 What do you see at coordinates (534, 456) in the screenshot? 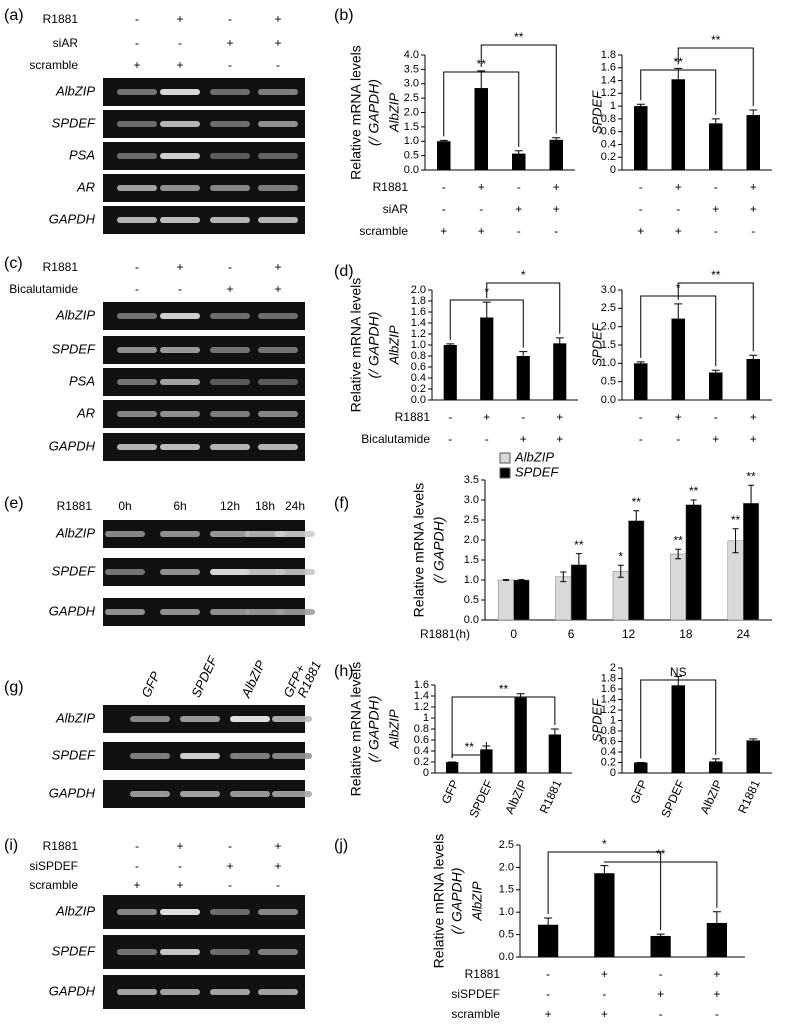
I see `legend-label: AlbZIP` at bounding box center [534, 456].